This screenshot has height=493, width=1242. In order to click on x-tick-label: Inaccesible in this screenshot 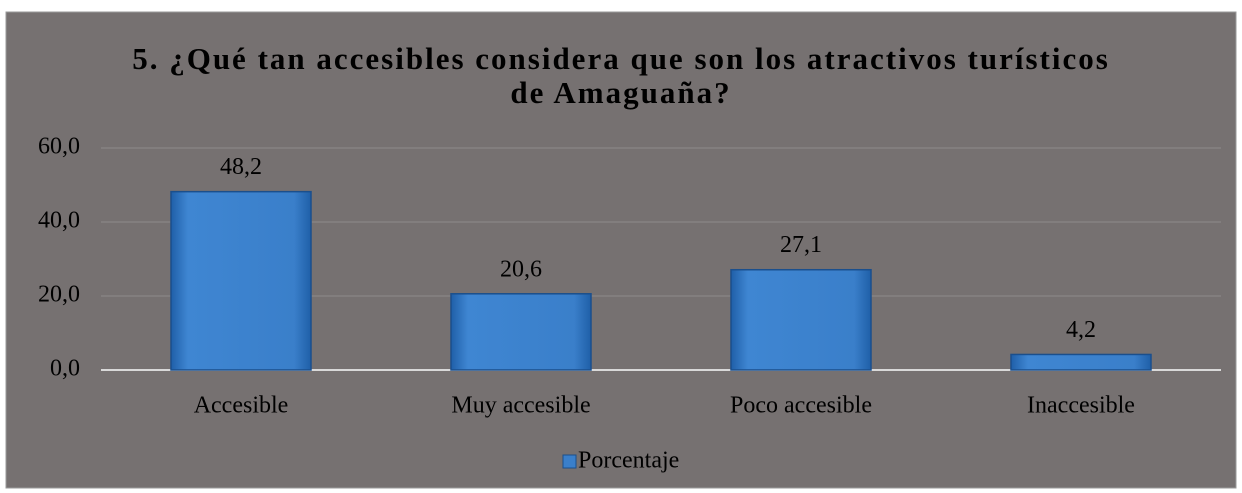, I will do `click(1081, 406)`.